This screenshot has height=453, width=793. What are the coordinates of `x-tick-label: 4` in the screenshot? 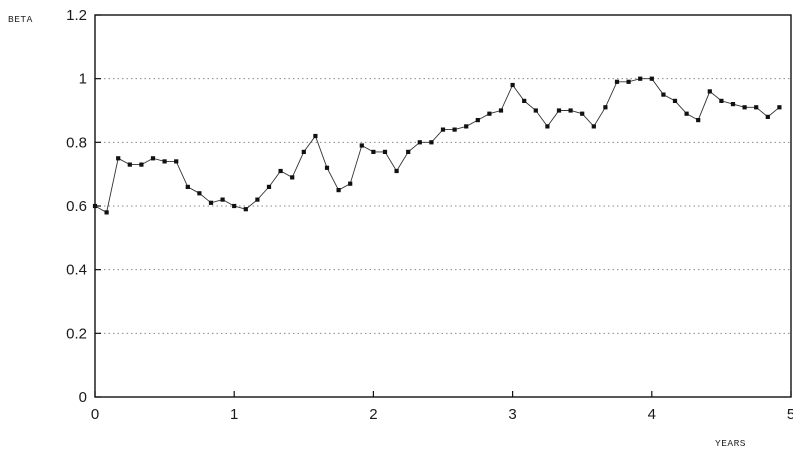 It's located at (652, 414).